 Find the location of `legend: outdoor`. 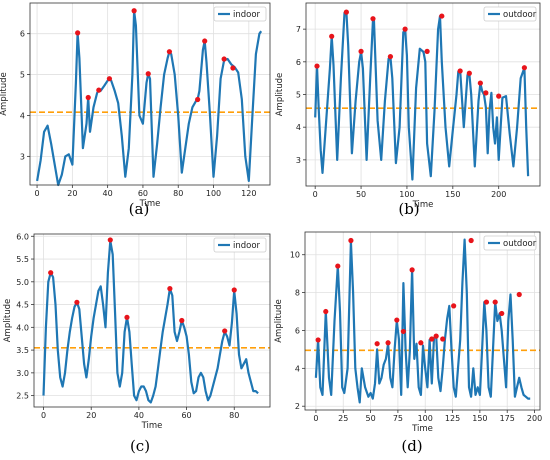

legend: outdoor is located at coordinates (510, 14).